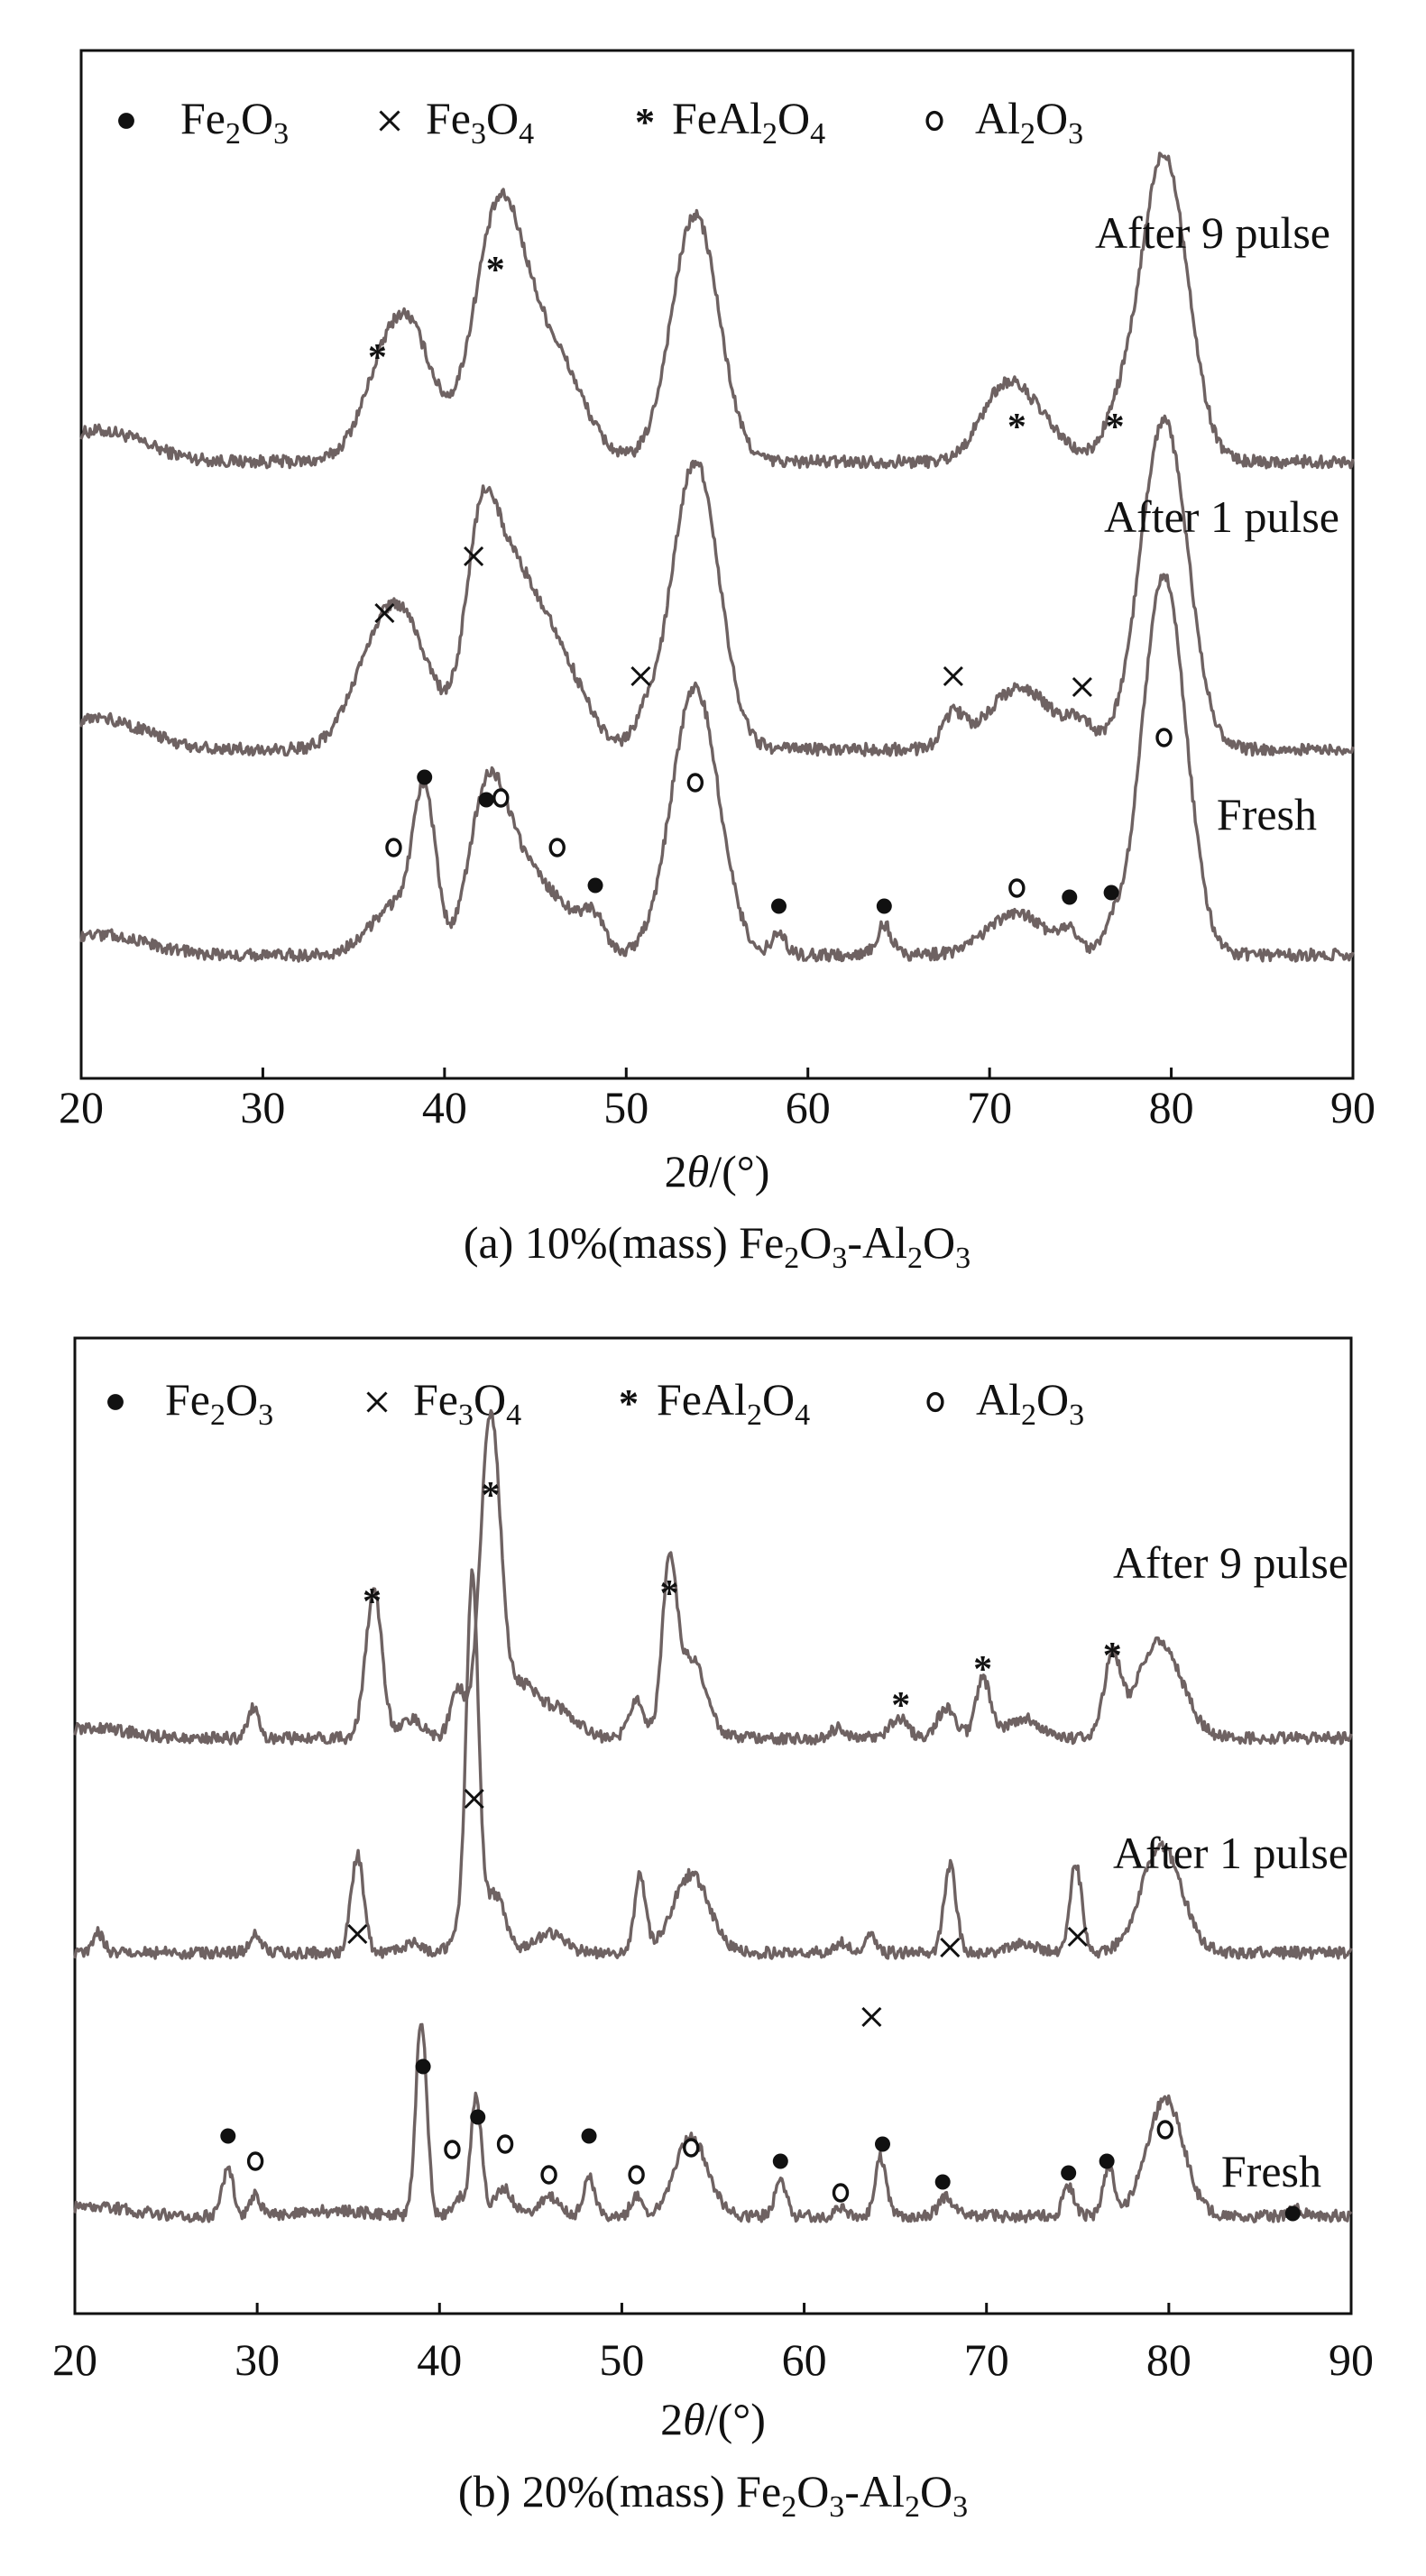 The height and width of the screenshot is (2576, 1426). What do you see at coordinates (743, 1601) in the screenshot?
I see `peak-markers-after-9-pulse-b: * * * * * *` at bounding box center [743, 1601].